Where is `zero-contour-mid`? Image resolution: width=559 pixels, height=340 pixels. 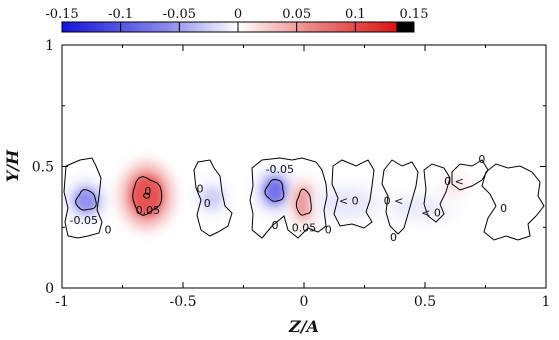
zero-contour-mid is located at coordinates (288, 198).